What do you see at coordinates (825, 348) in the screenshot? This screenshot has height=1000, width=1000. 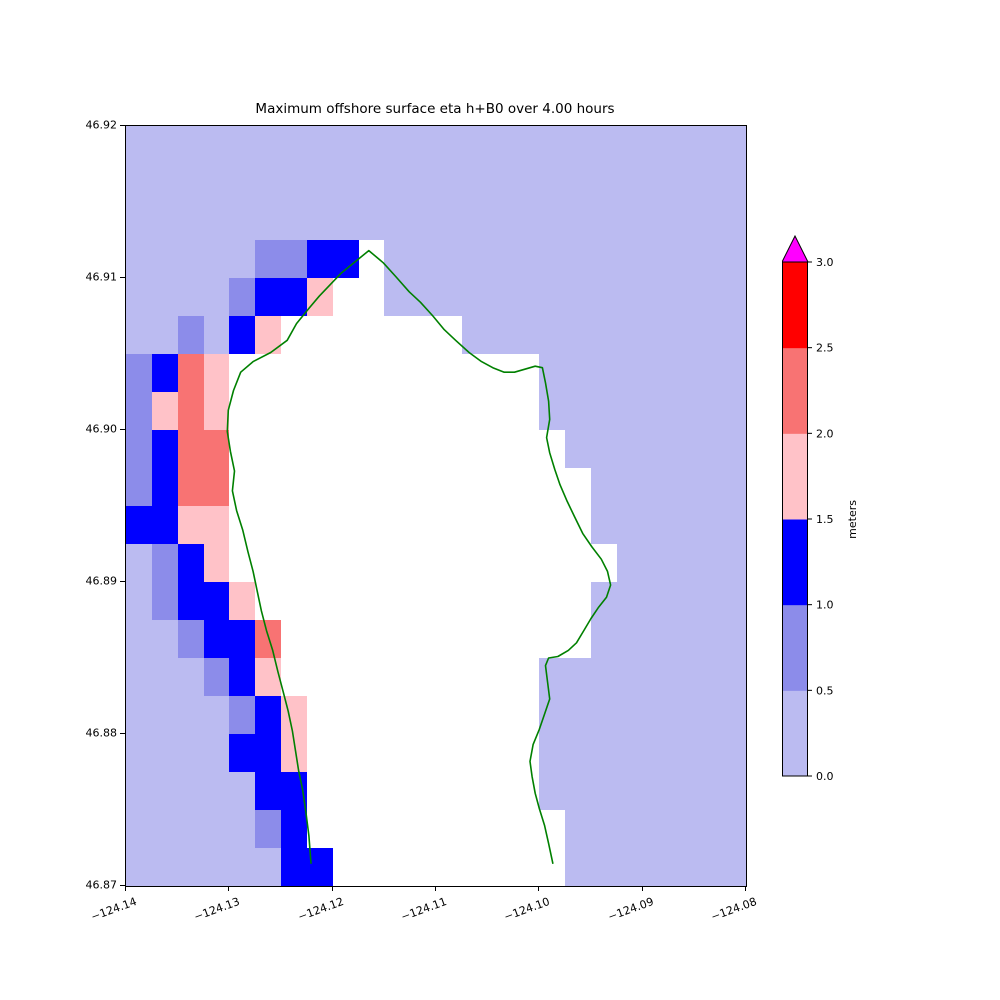 I see `colorbar-tick-label: 2.5` at bounding box center [825, 348].